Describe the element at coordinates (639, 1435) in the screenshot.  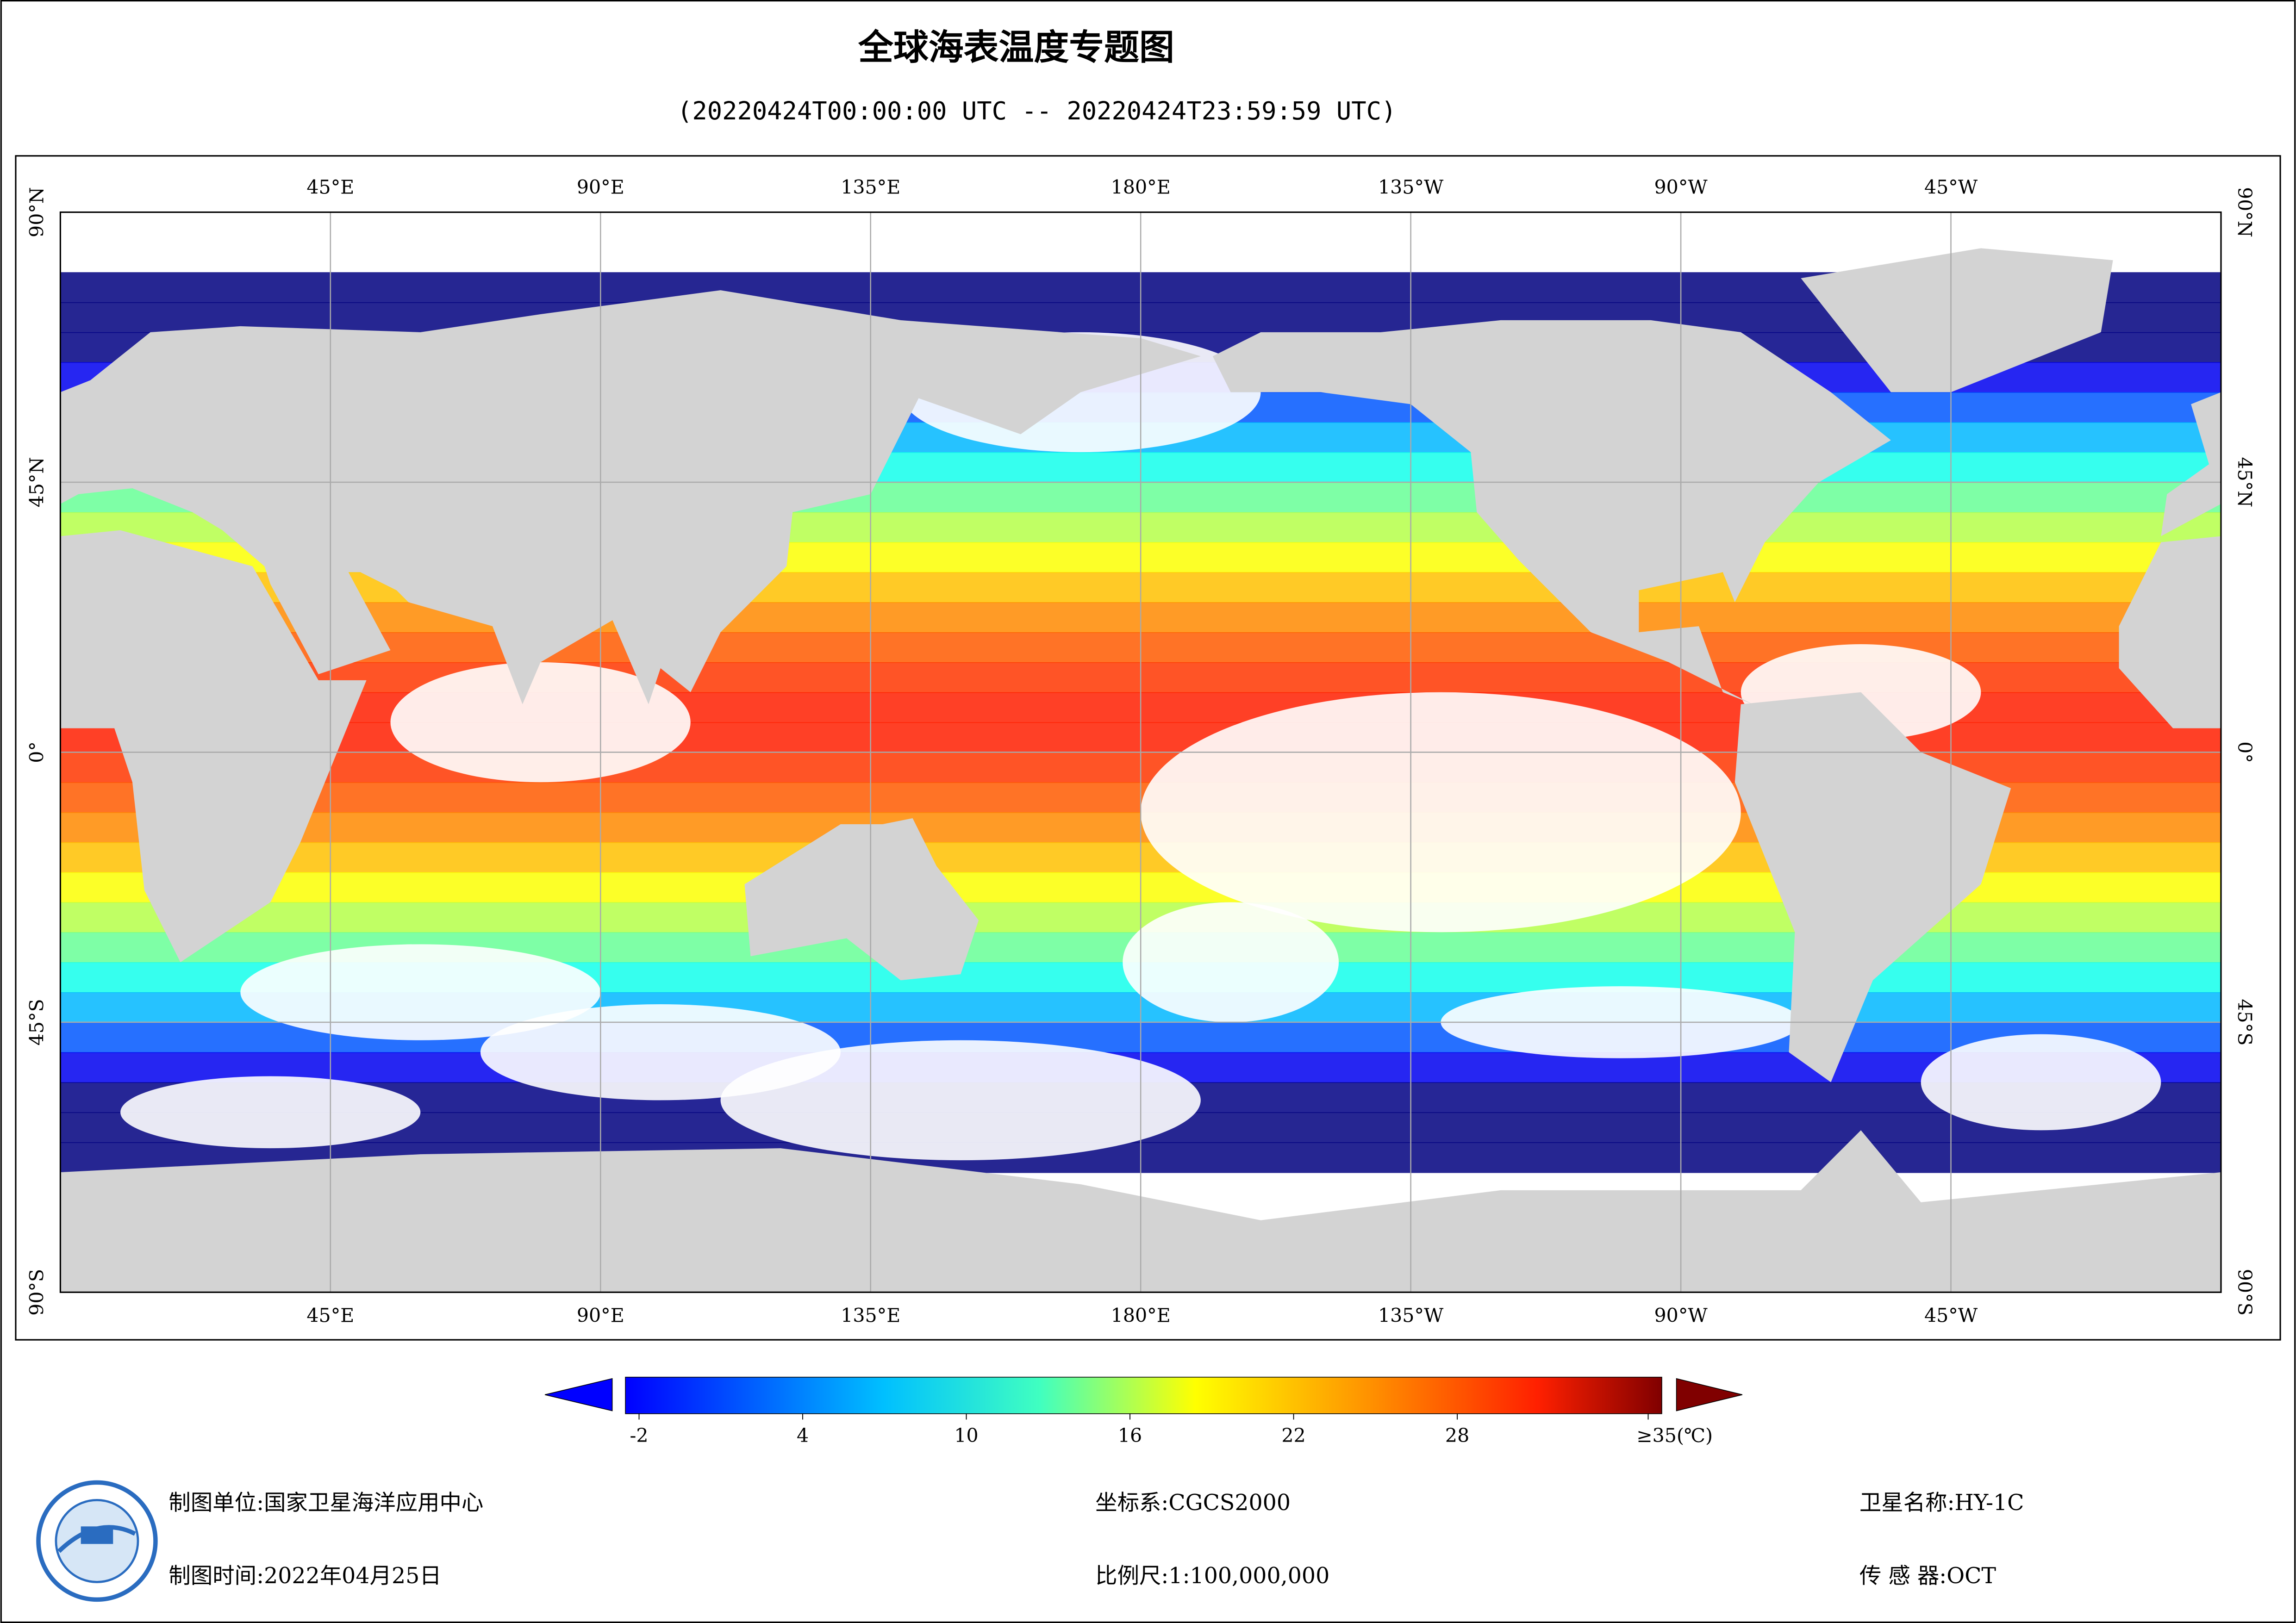
I see `colorbar-tick-label: -2` at that location.